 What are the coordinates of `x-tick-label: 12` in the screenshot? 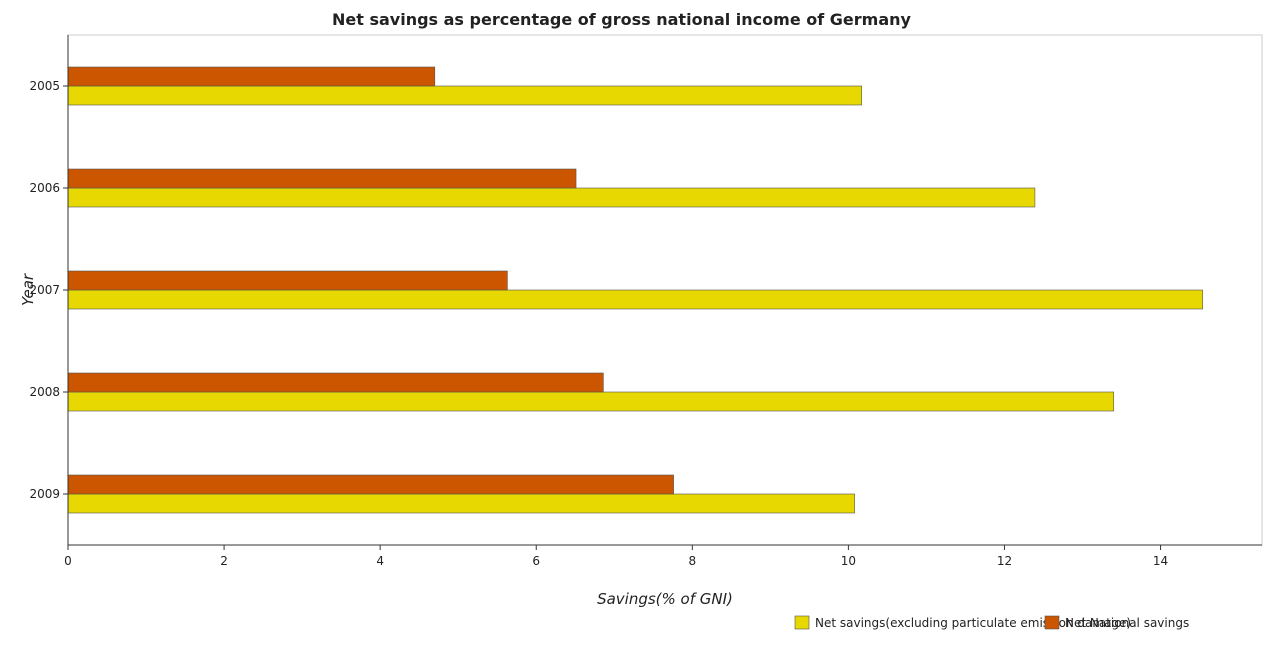 It's located at (1004, 561).